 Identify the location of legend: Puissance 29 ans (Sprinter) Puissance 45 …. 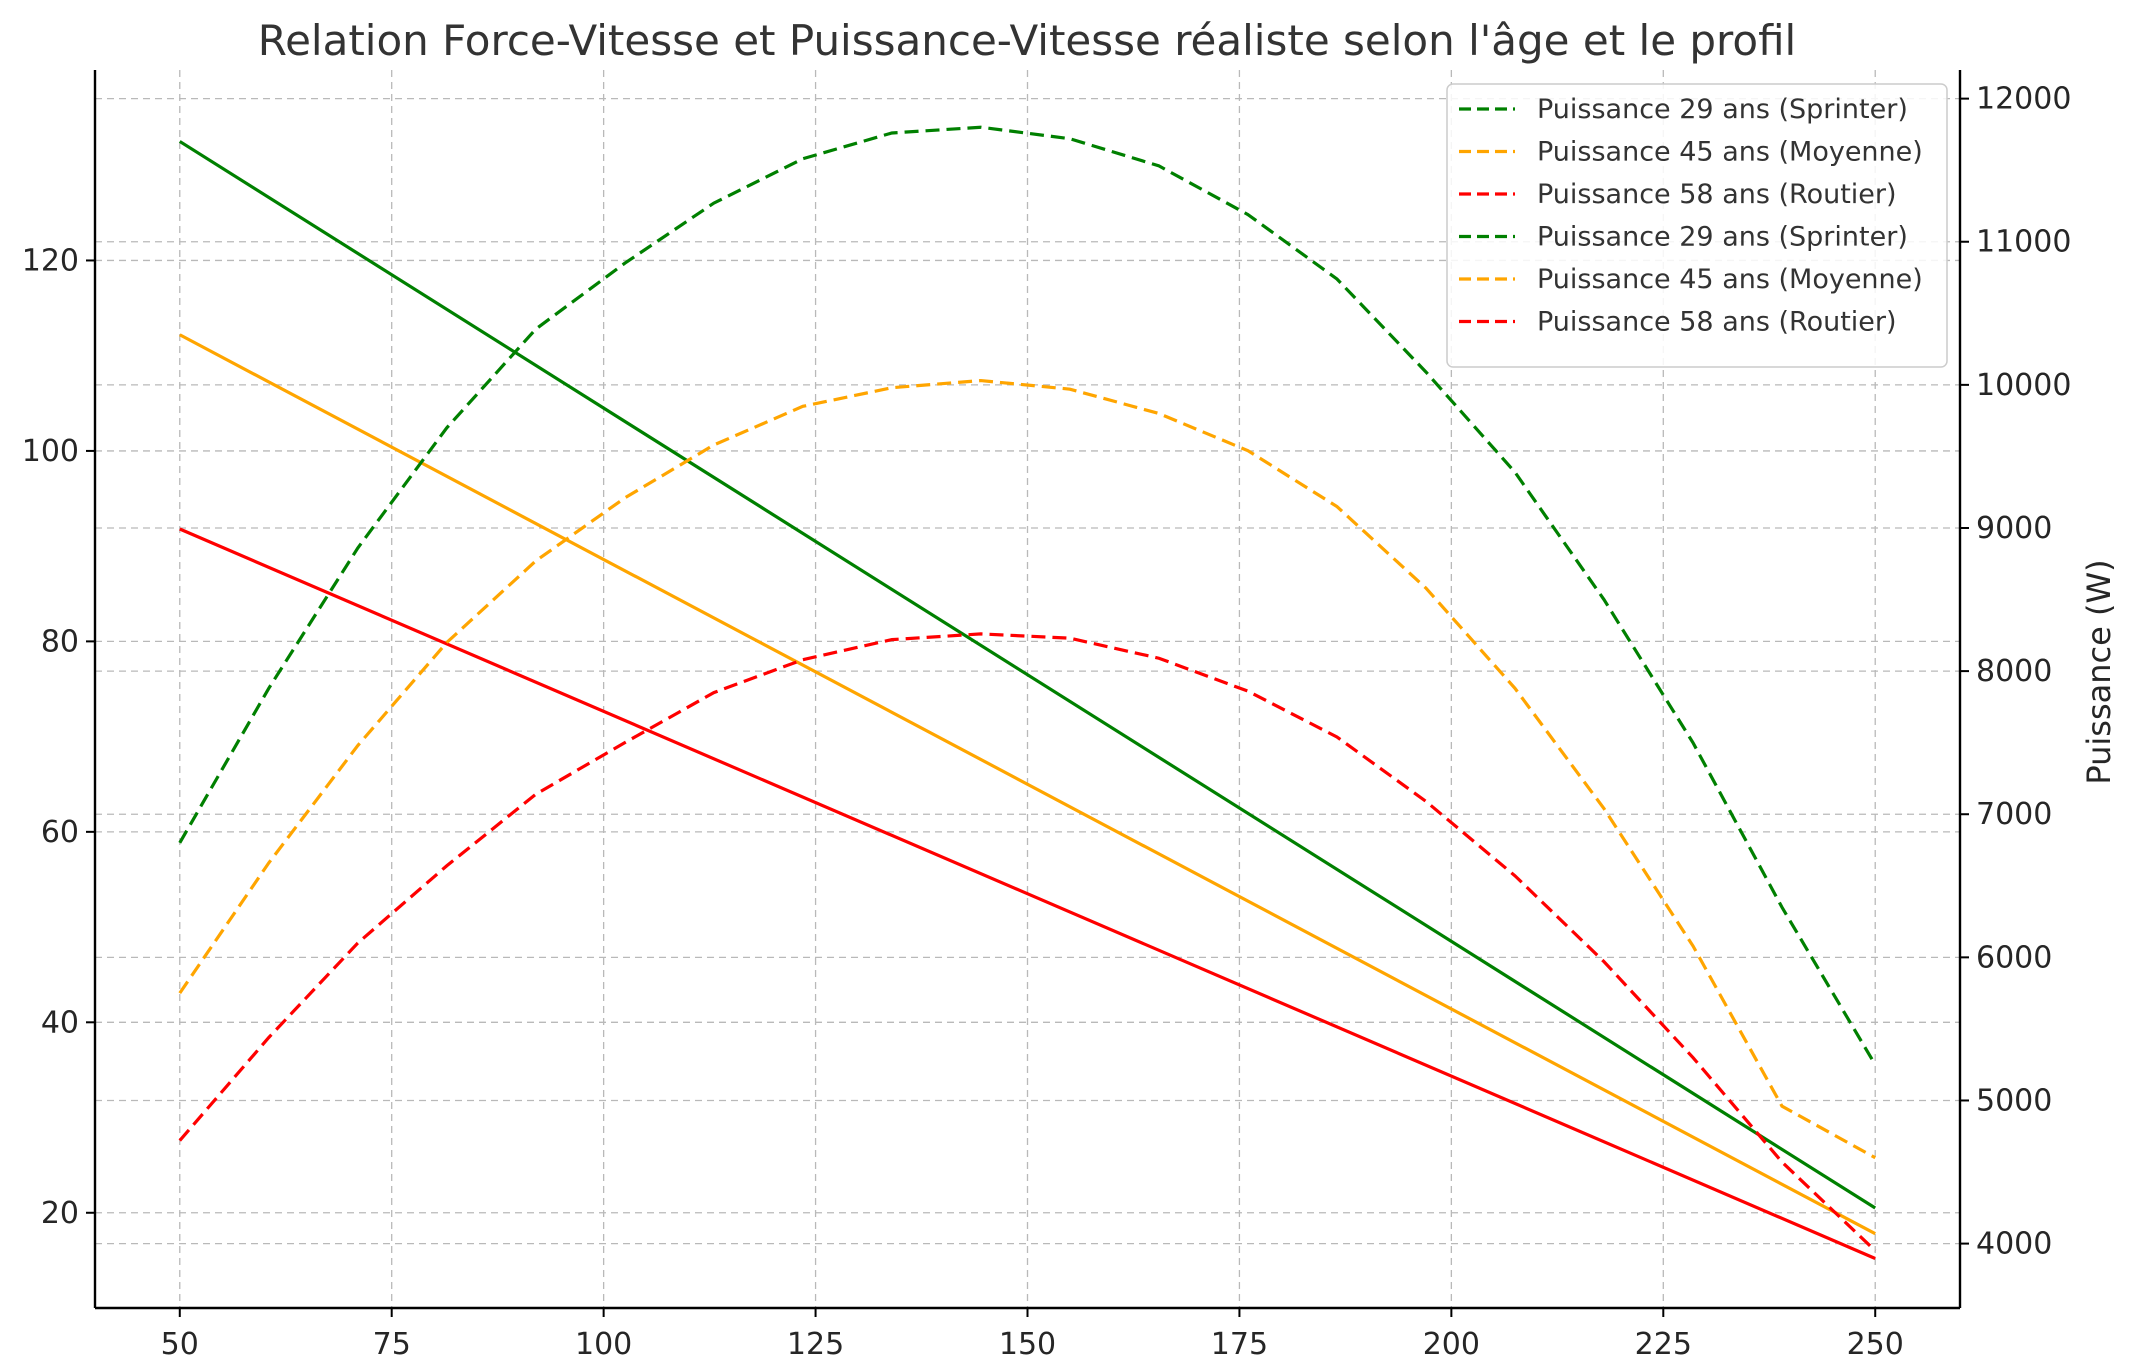
(1697, 225).